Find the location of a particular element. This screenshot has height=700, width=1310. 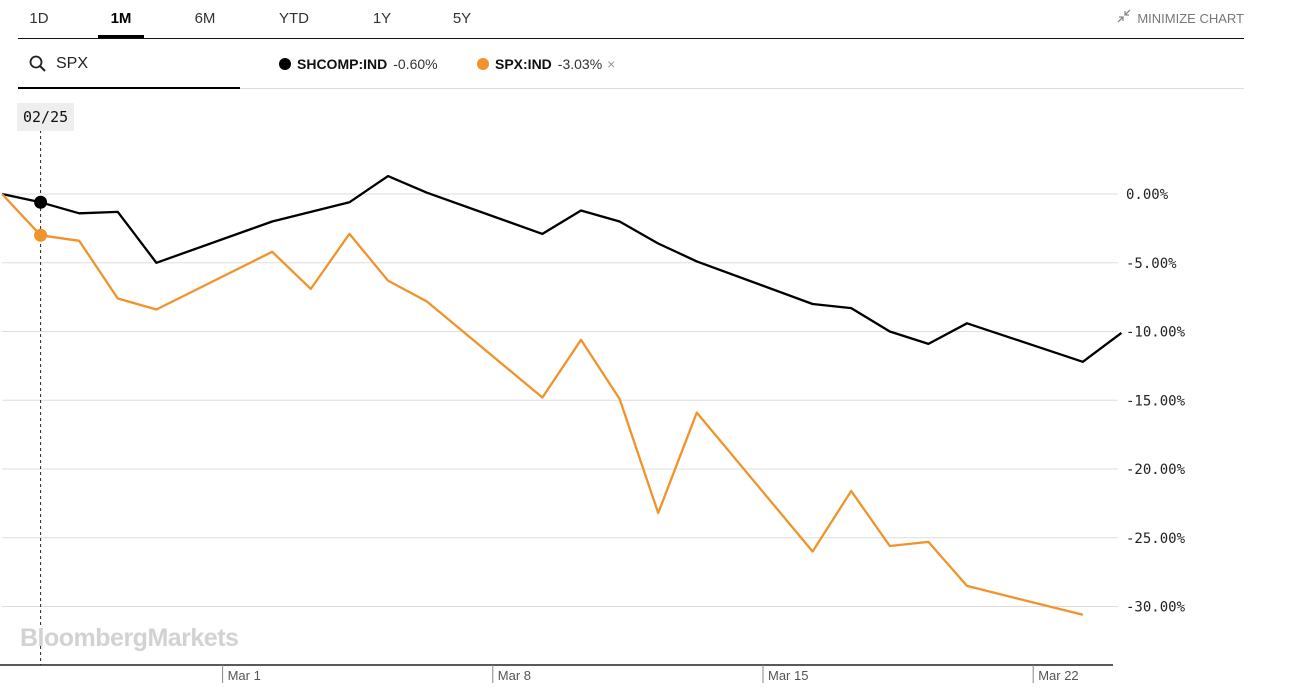

x-tick-label: Mar 22 is located at coordinates (1058, 675).